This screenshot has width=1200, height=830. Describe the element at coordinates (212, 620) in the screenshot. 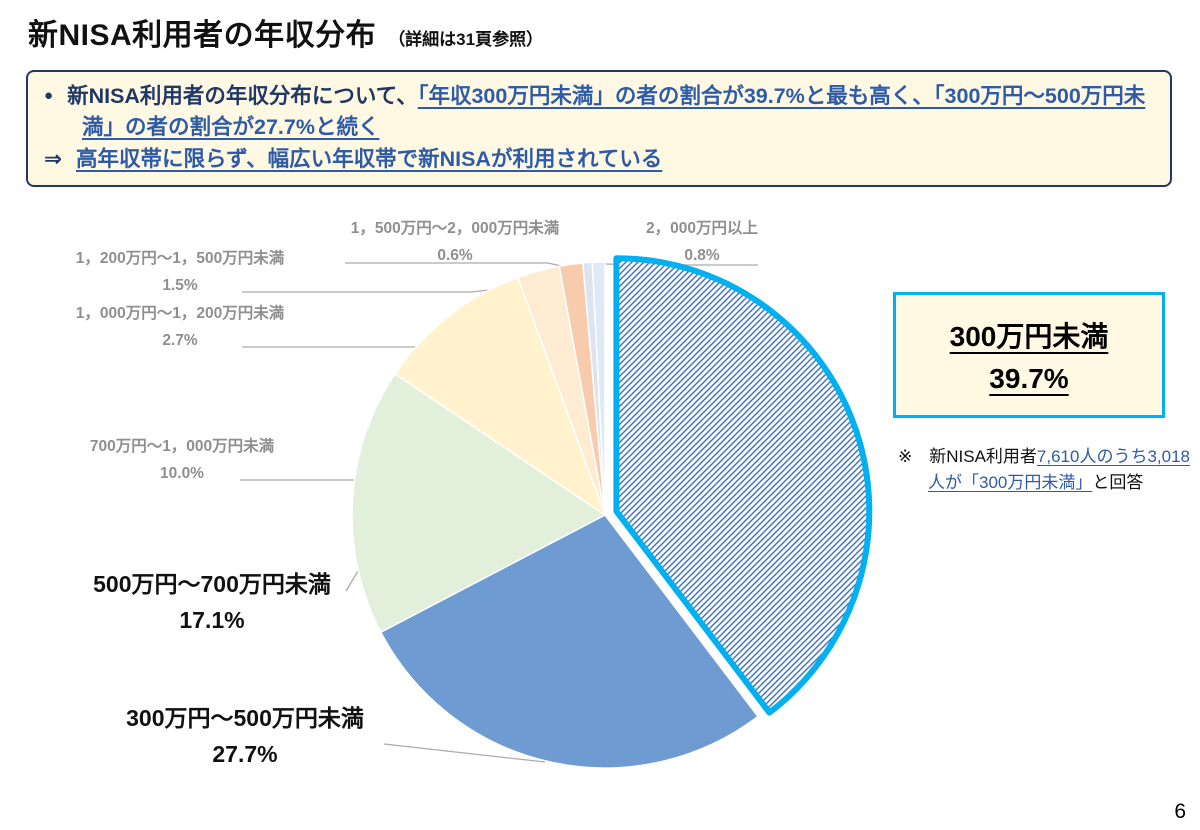

I see `pie-label-value: 17.1%` at that location.